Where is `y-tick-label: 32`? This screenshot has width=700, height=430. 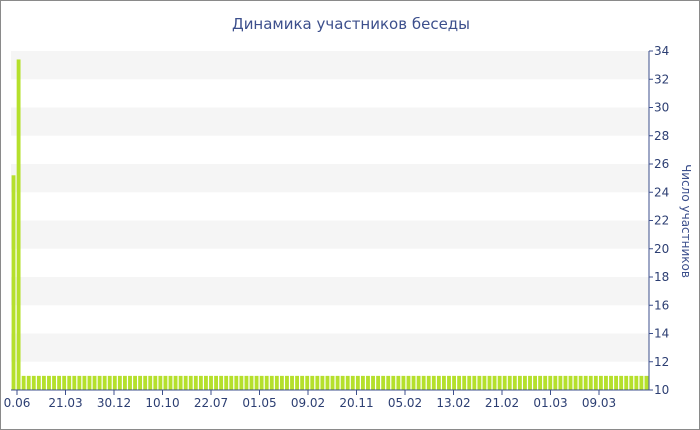 y-tick-label: 32 is located at coordinates (661, 79).